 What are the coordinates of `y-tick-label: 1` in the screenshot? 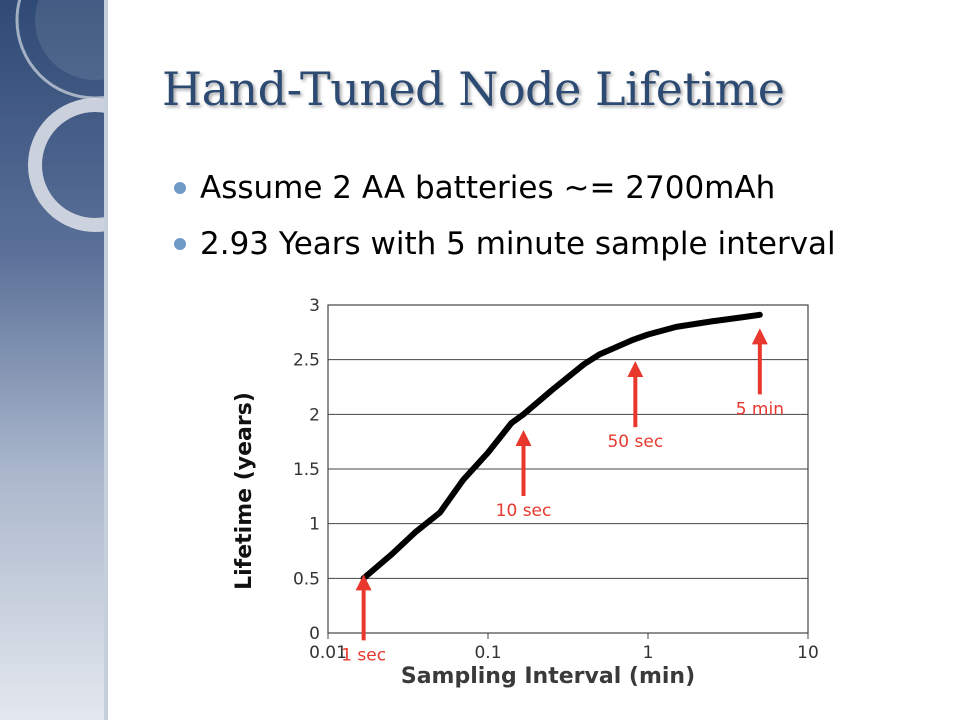 It's located at (314, 525).